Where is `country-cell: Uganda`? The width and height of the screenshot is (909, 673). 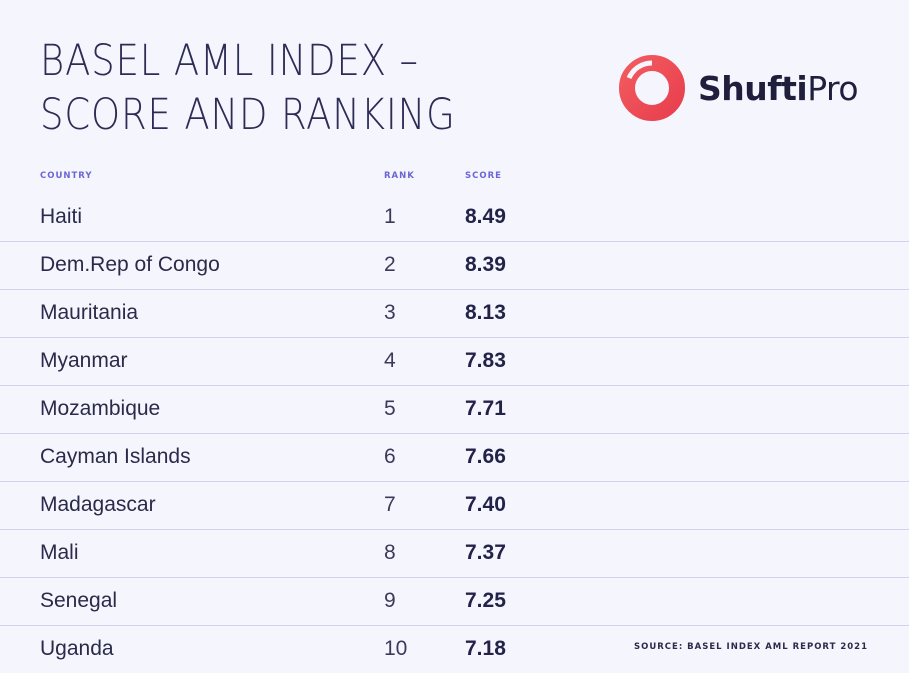
country-cell: Uganda is located at coordinates (77, 648).